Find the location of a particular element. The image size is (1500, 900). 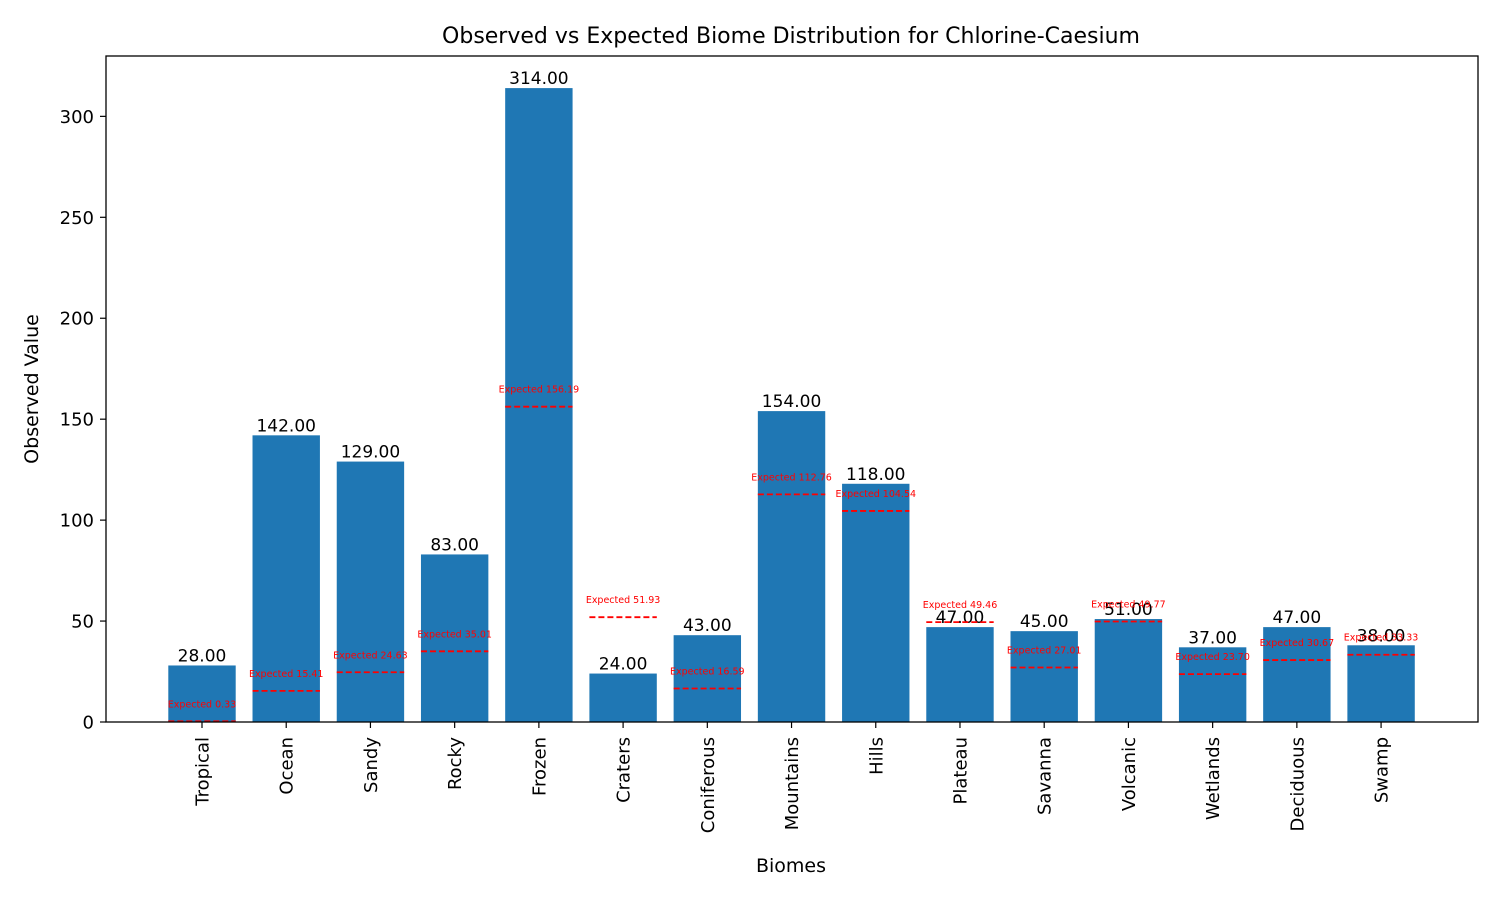

expected-label: Expected 23.70 is located at coordinates (1212, 657).